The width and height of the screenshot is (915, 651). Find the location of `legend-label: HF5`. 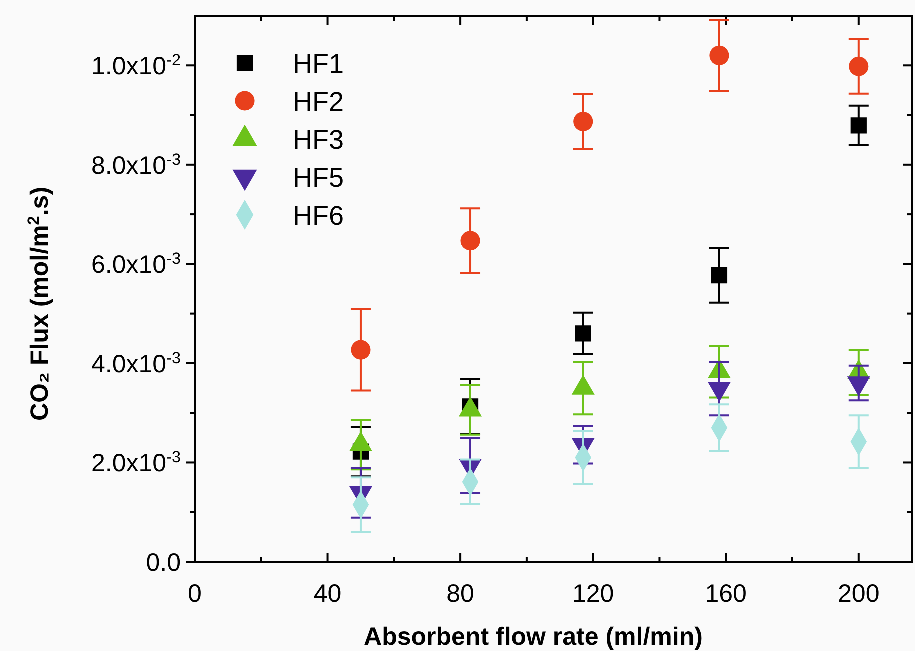

legend-label: HF5 is located at coordinates (318, 178).